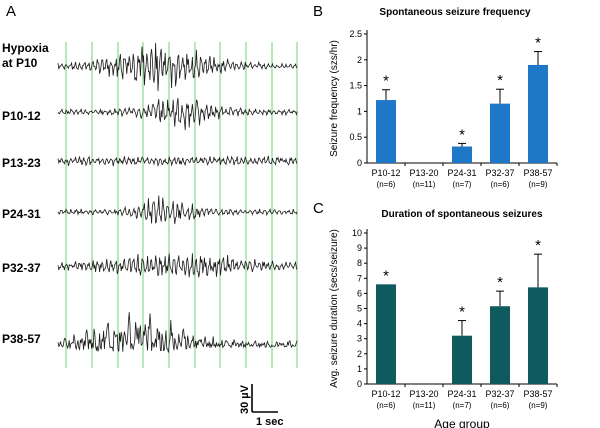 The width and height of the screenshot is (600, 428). What do you see at coordinates (21, 163) in the screenshot?
I see `trace-label-p13-23: P13-23` at bounding box center [21, 163].